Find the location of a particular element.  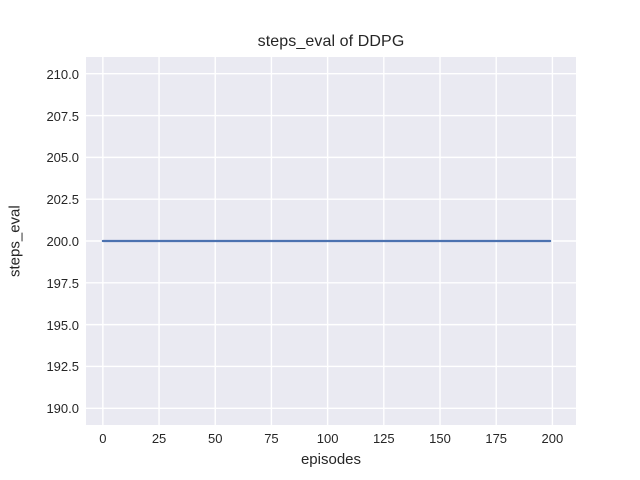

y-axis-label: steps_eval is located at coordinates (15, 241).